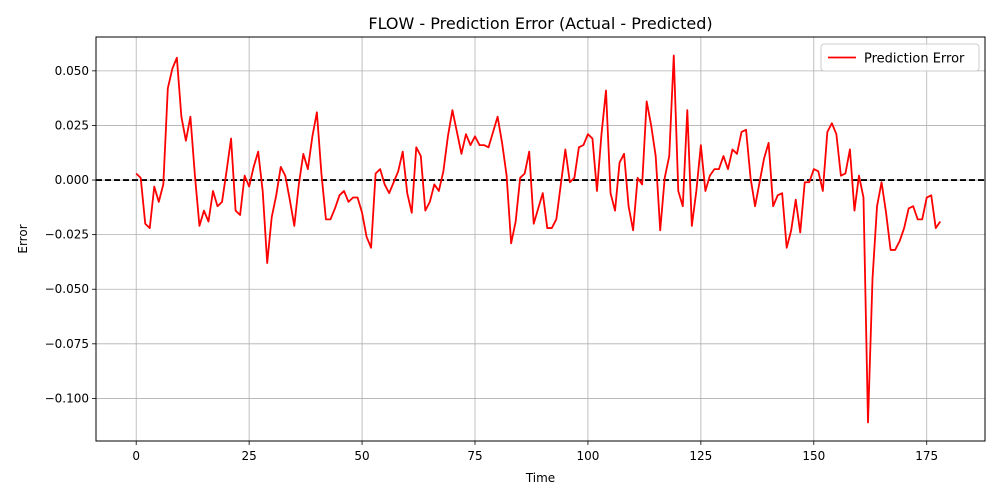 This screenshot has width=1000, height=500. Describe the element at coordinates (587, 456) in the screenshot. I see `x-tick-label: 100` at that location.